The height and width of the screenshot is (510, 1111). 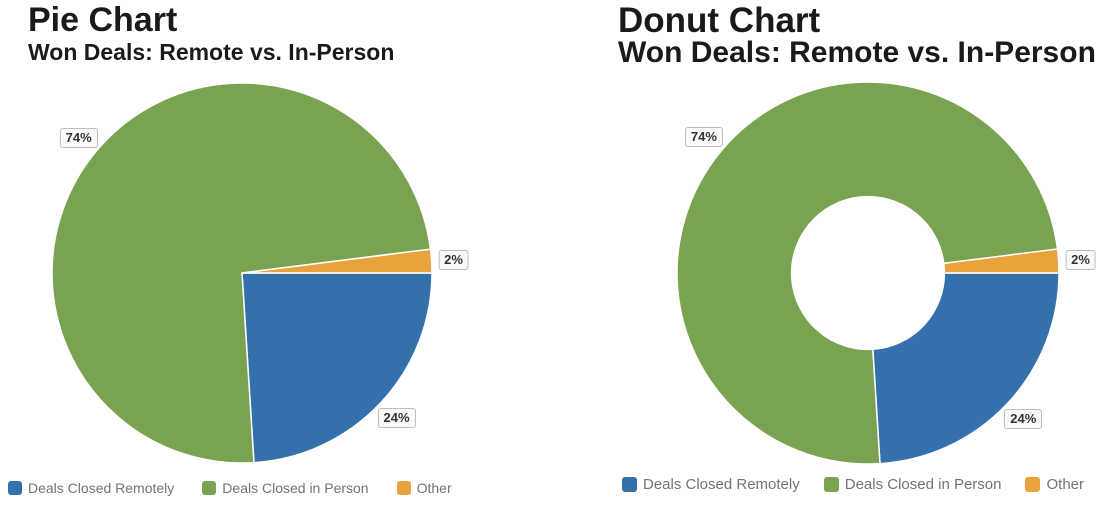 I want to click on pie-chart-subtitle: Won Deals: Remote vs. In-Person, so click(x=211, y=52).